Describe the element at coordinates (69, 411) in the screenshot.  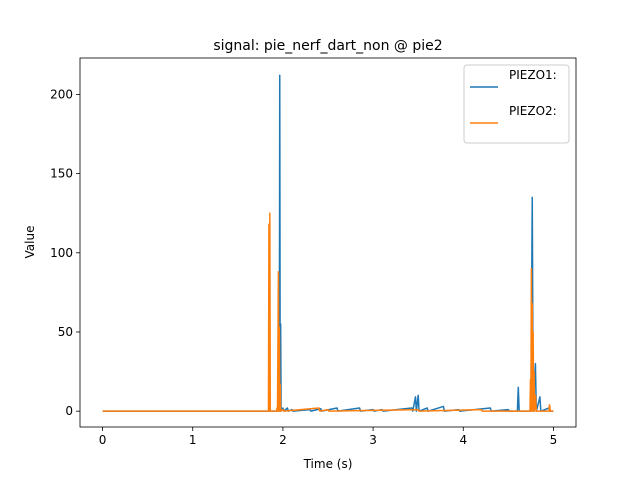
I see `y-tick-label: 0` at that location.